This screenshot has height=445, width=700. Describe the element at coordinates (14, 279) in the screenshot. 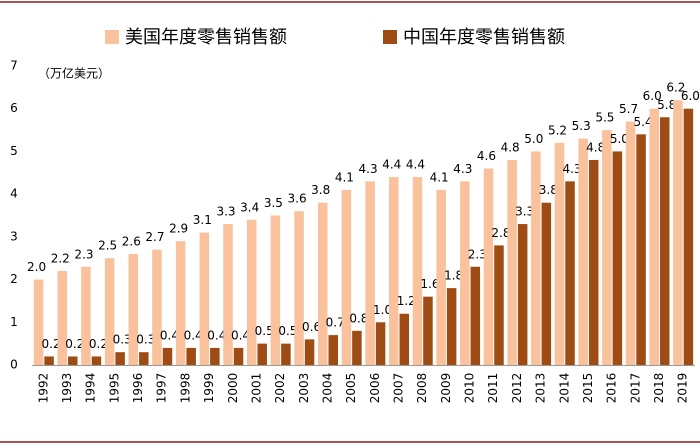

I see `y-tick-label: 2` at that location.